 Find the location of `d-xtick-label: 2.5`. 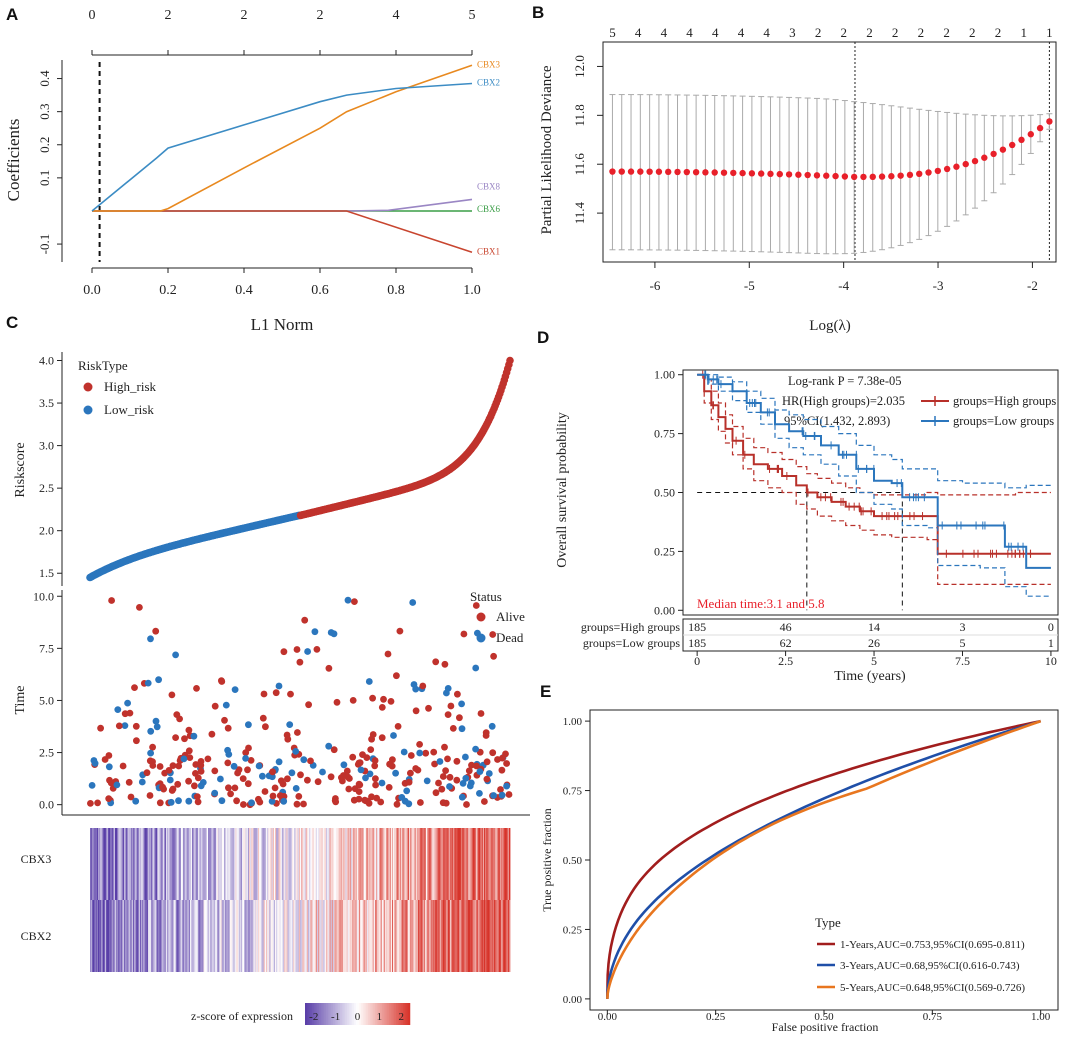

d-xtick-label: 2.5 is located at coordinates (785, 661).